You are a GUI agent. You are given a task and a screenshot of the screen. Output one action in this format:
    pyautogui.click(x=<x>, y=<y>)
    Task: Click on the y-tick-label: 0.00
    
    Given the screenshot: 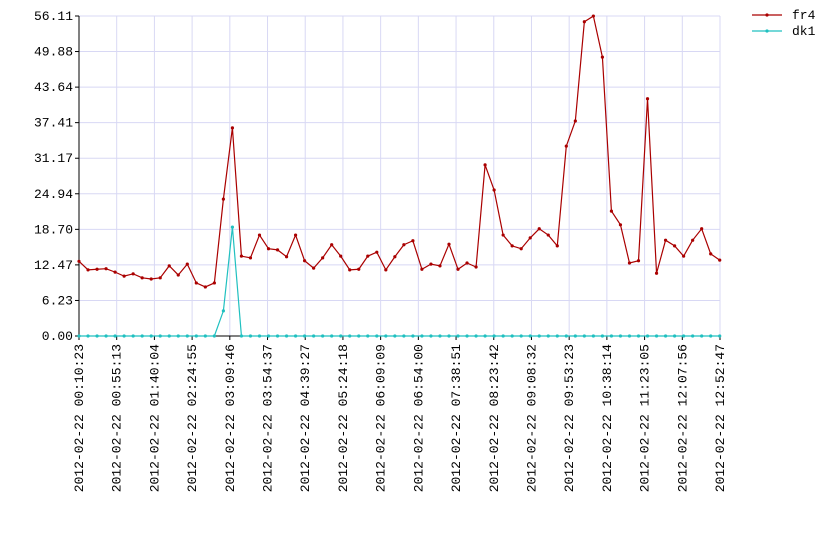 What is the action you would take?
    pyautogui.click(x=57, y=336)
    